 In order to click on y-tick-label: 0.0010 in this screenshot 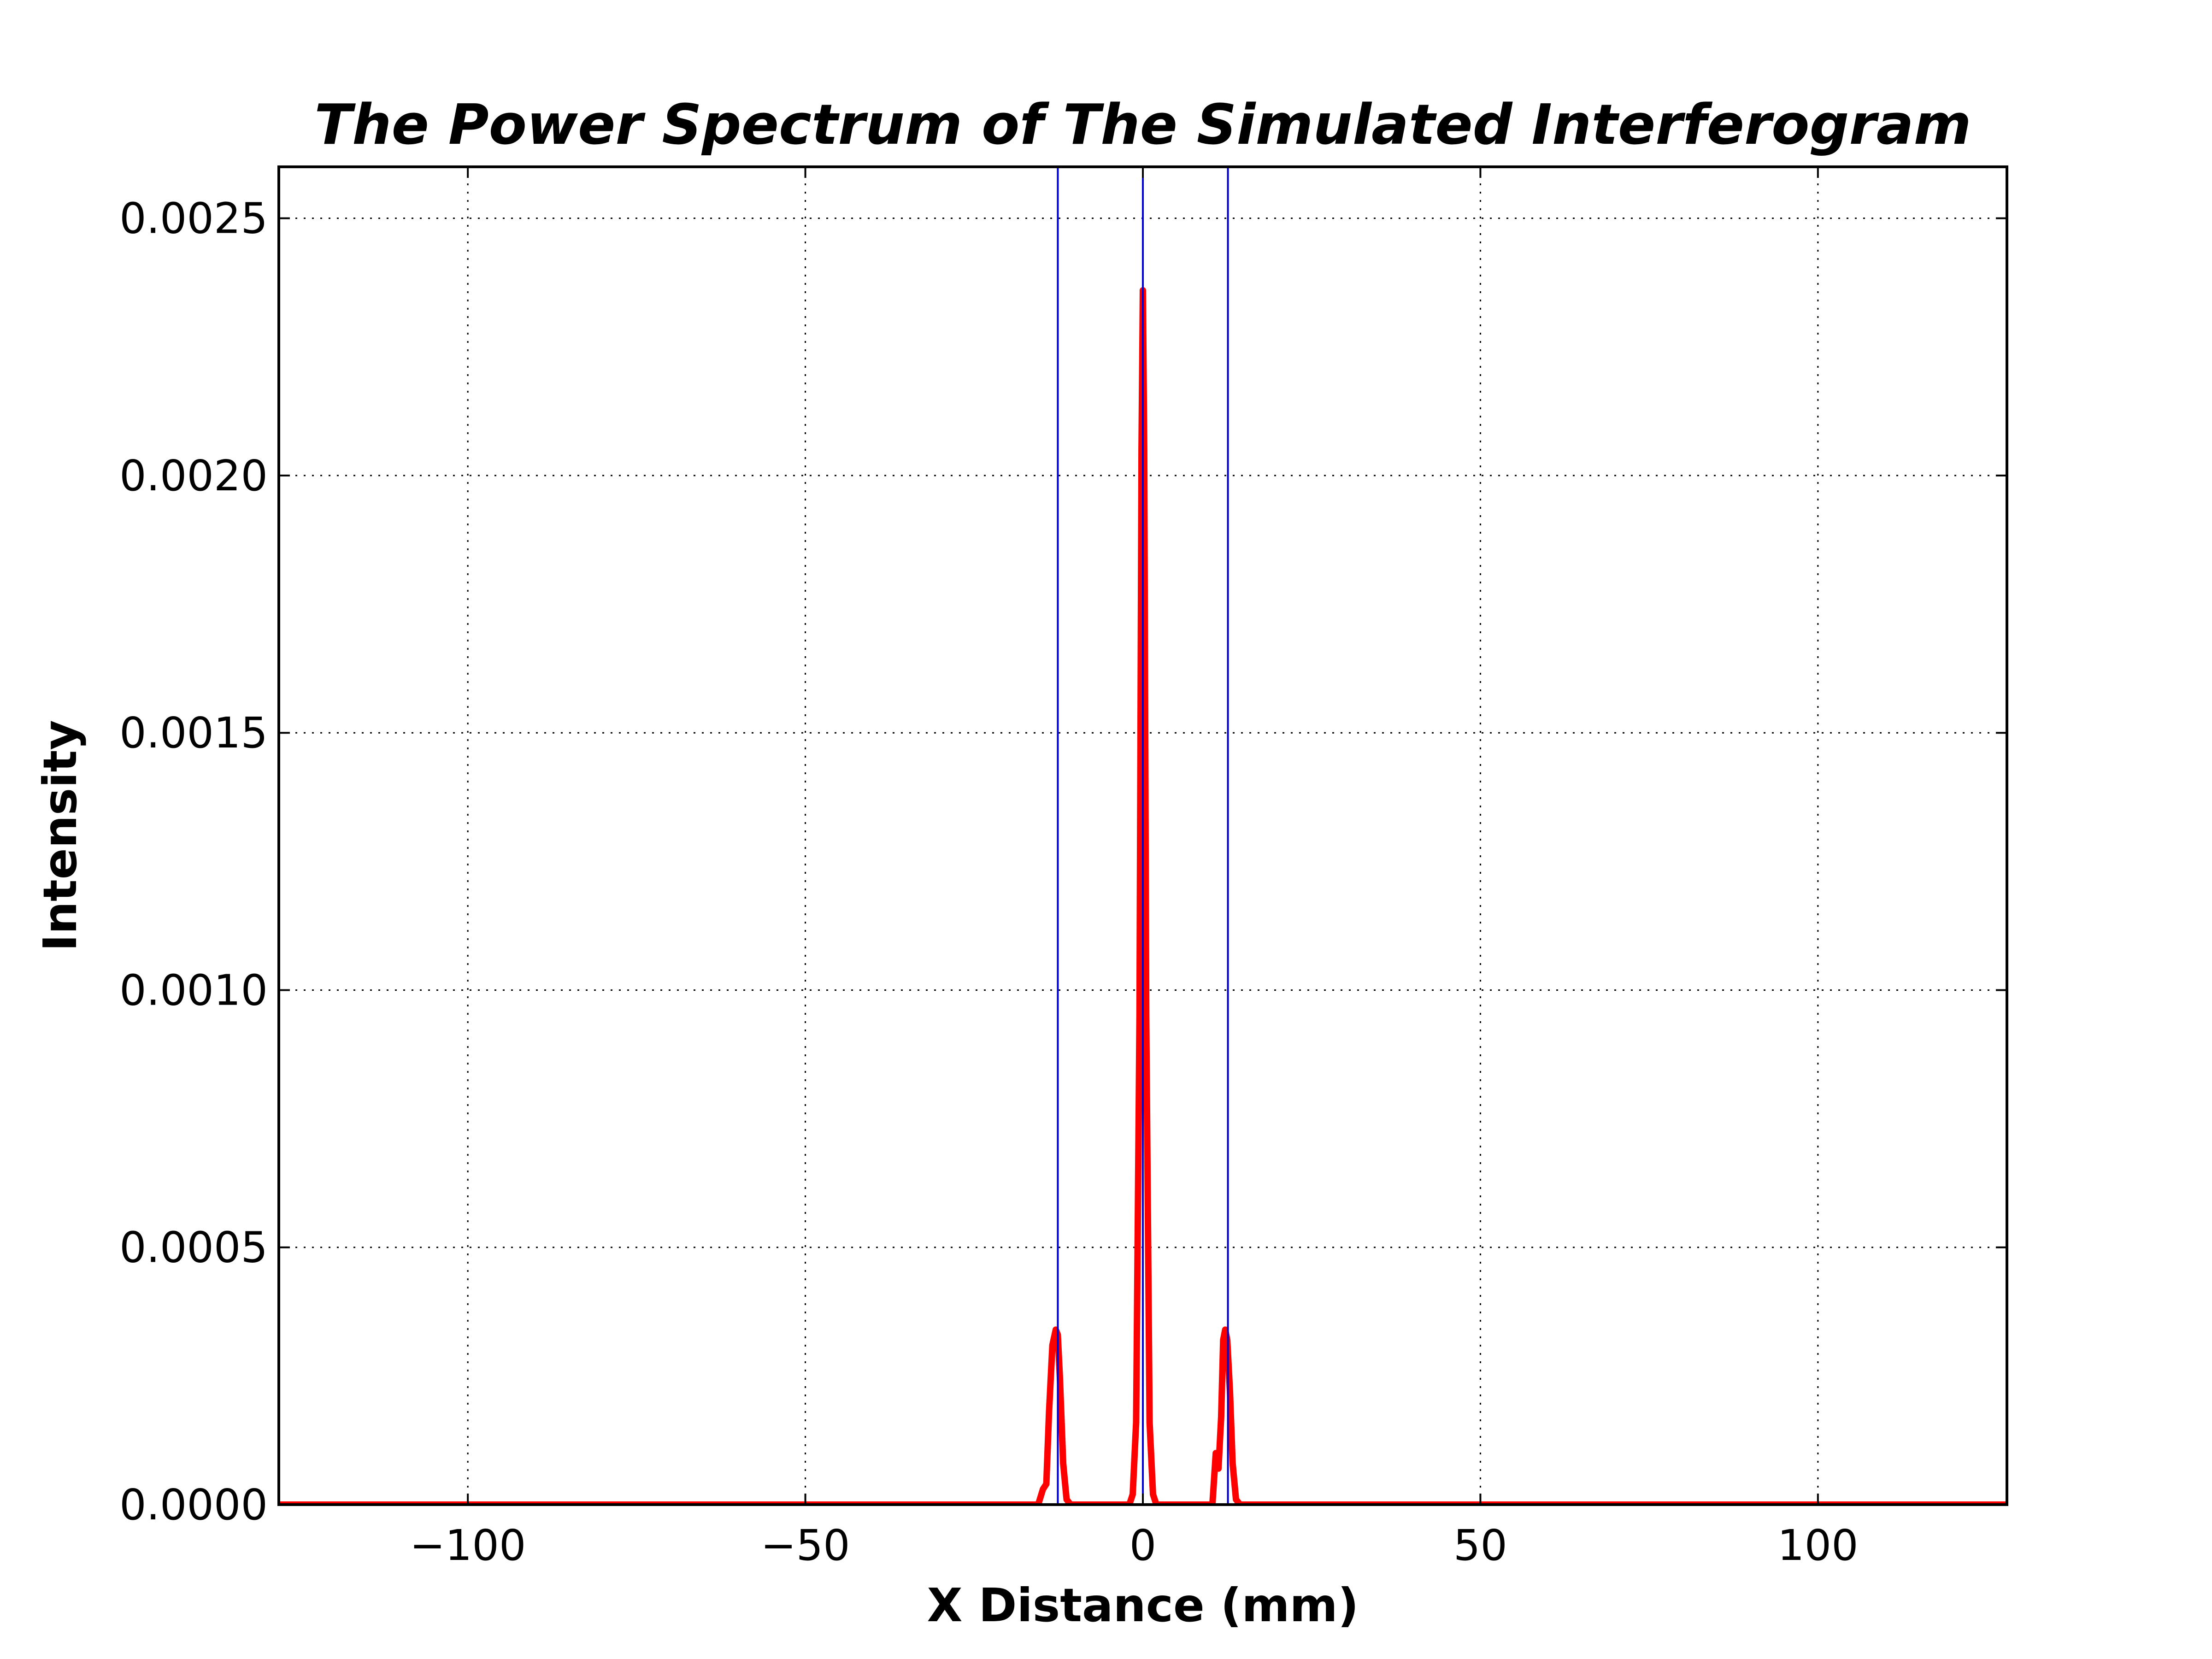, I will do `click(193, 990)`.